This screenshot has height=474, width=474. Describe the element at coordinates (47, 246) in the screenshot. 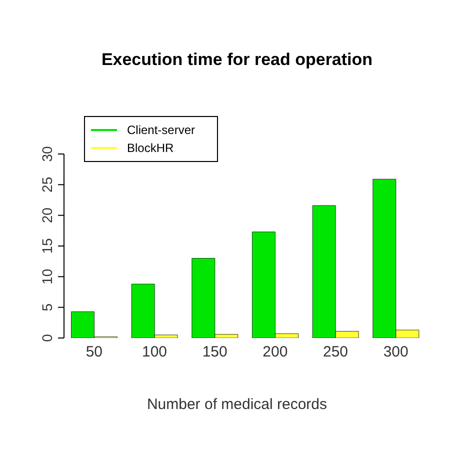

I see `y-tick-label: 15` at that location.